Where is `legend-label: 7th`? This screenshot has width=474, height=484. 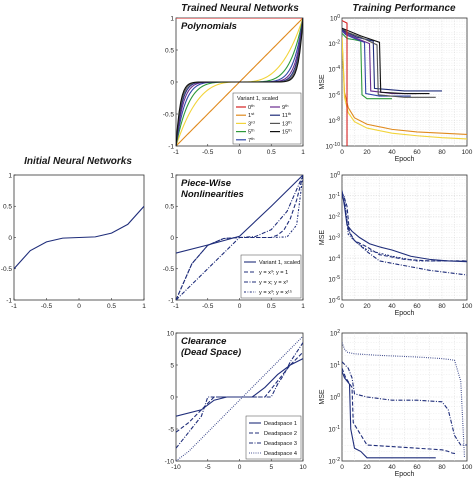
legend-label: 7th is located at coordinates (251, 140).